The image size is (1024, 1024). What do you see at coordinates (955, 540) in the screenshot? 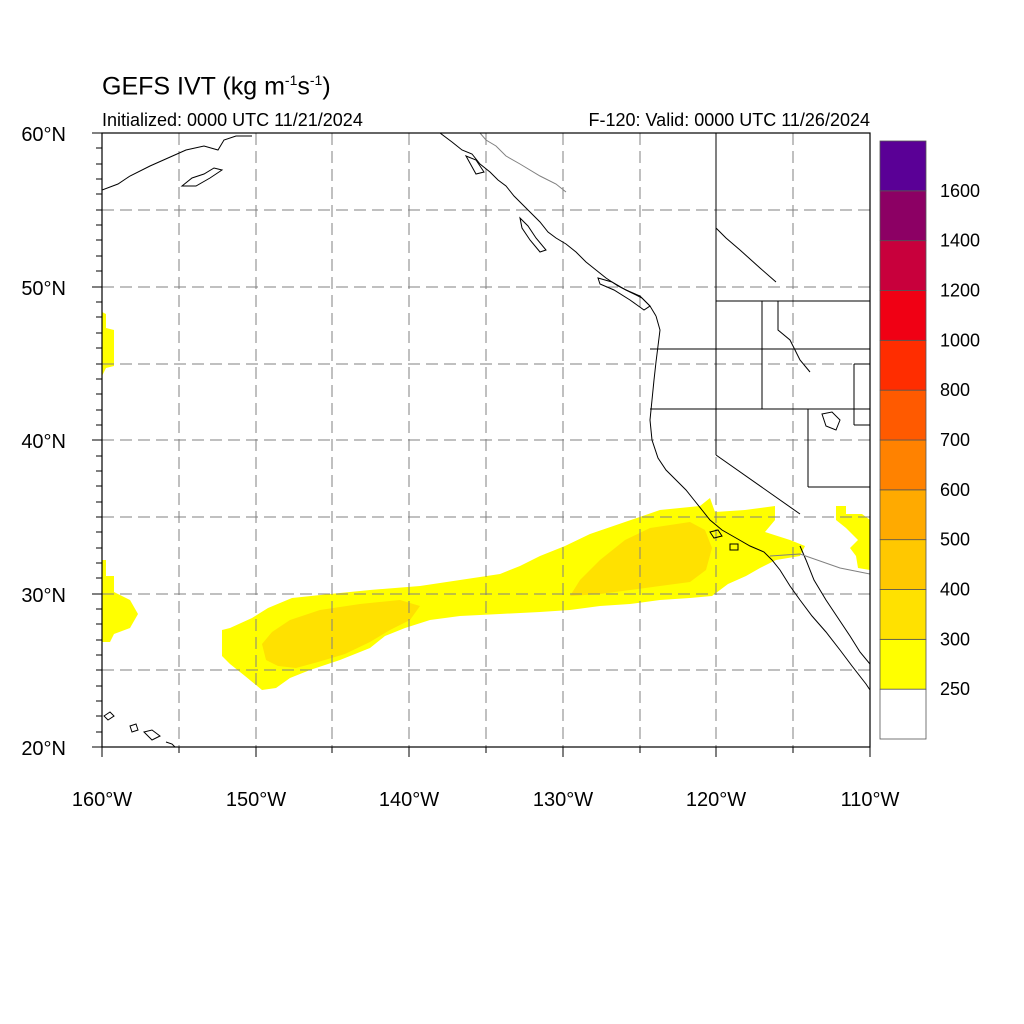
I see `colorbar-label: 500` at bounding box center [955, 540].